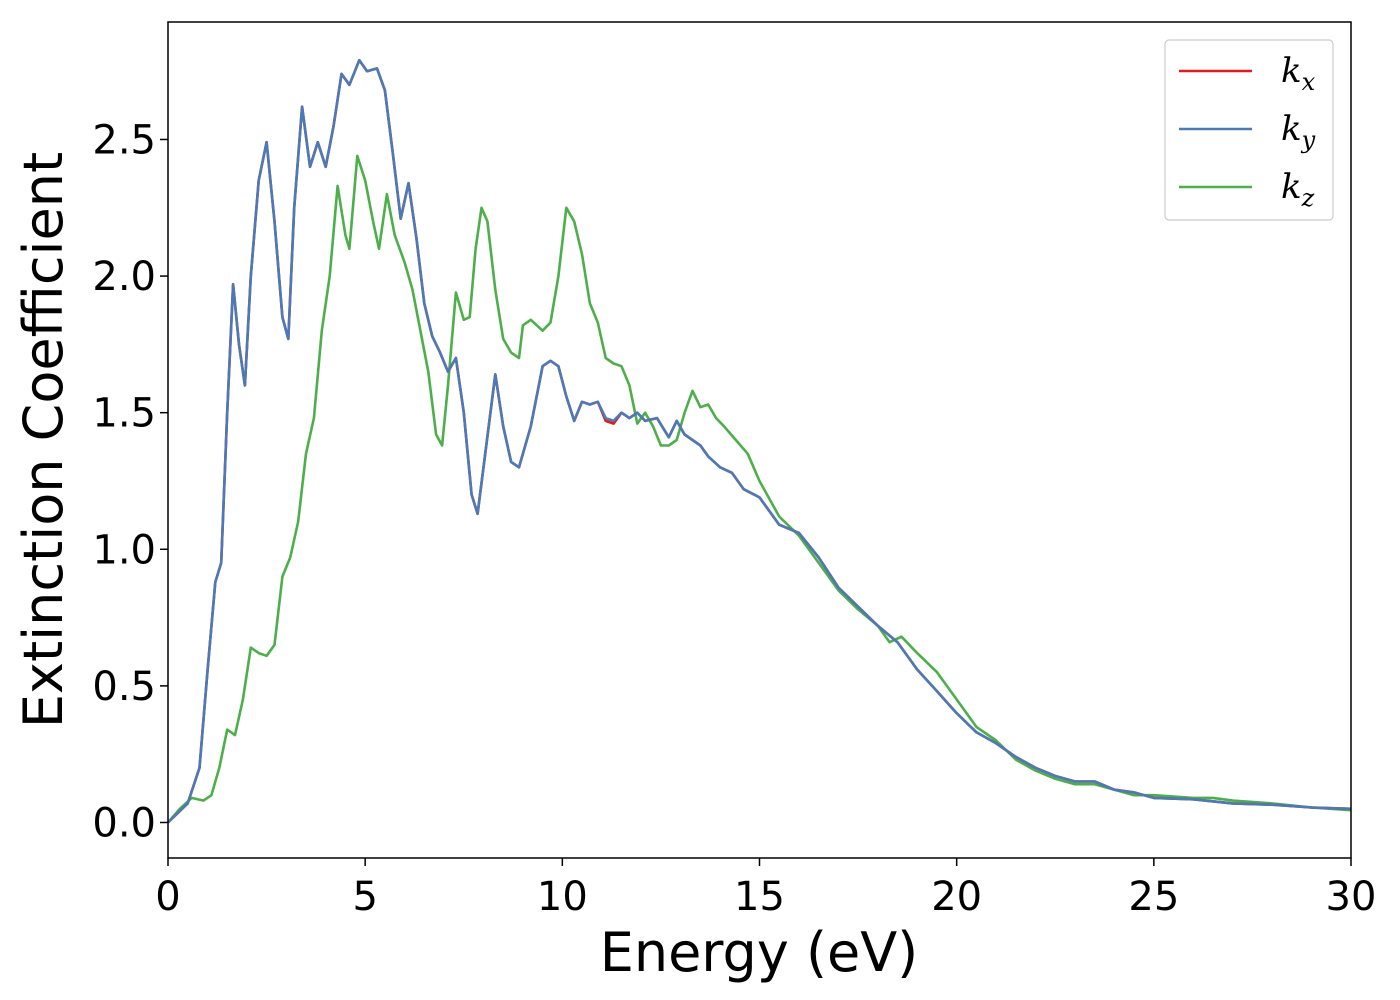 This screenshot has height=1000, width=1400. What do you see at coordinates (130, 481) in the screenshot?
I see `y-axis: 0.0 0.5 1.0 1.5 2.0 2.5` at bounding box center [130, 481].